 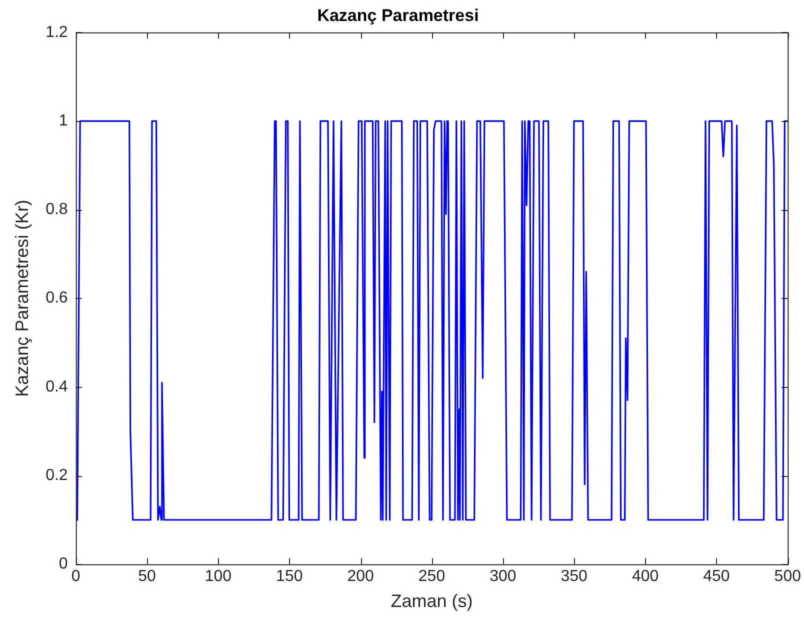 I want to click on y-tick-label: 0, so click(x=63, y=564).